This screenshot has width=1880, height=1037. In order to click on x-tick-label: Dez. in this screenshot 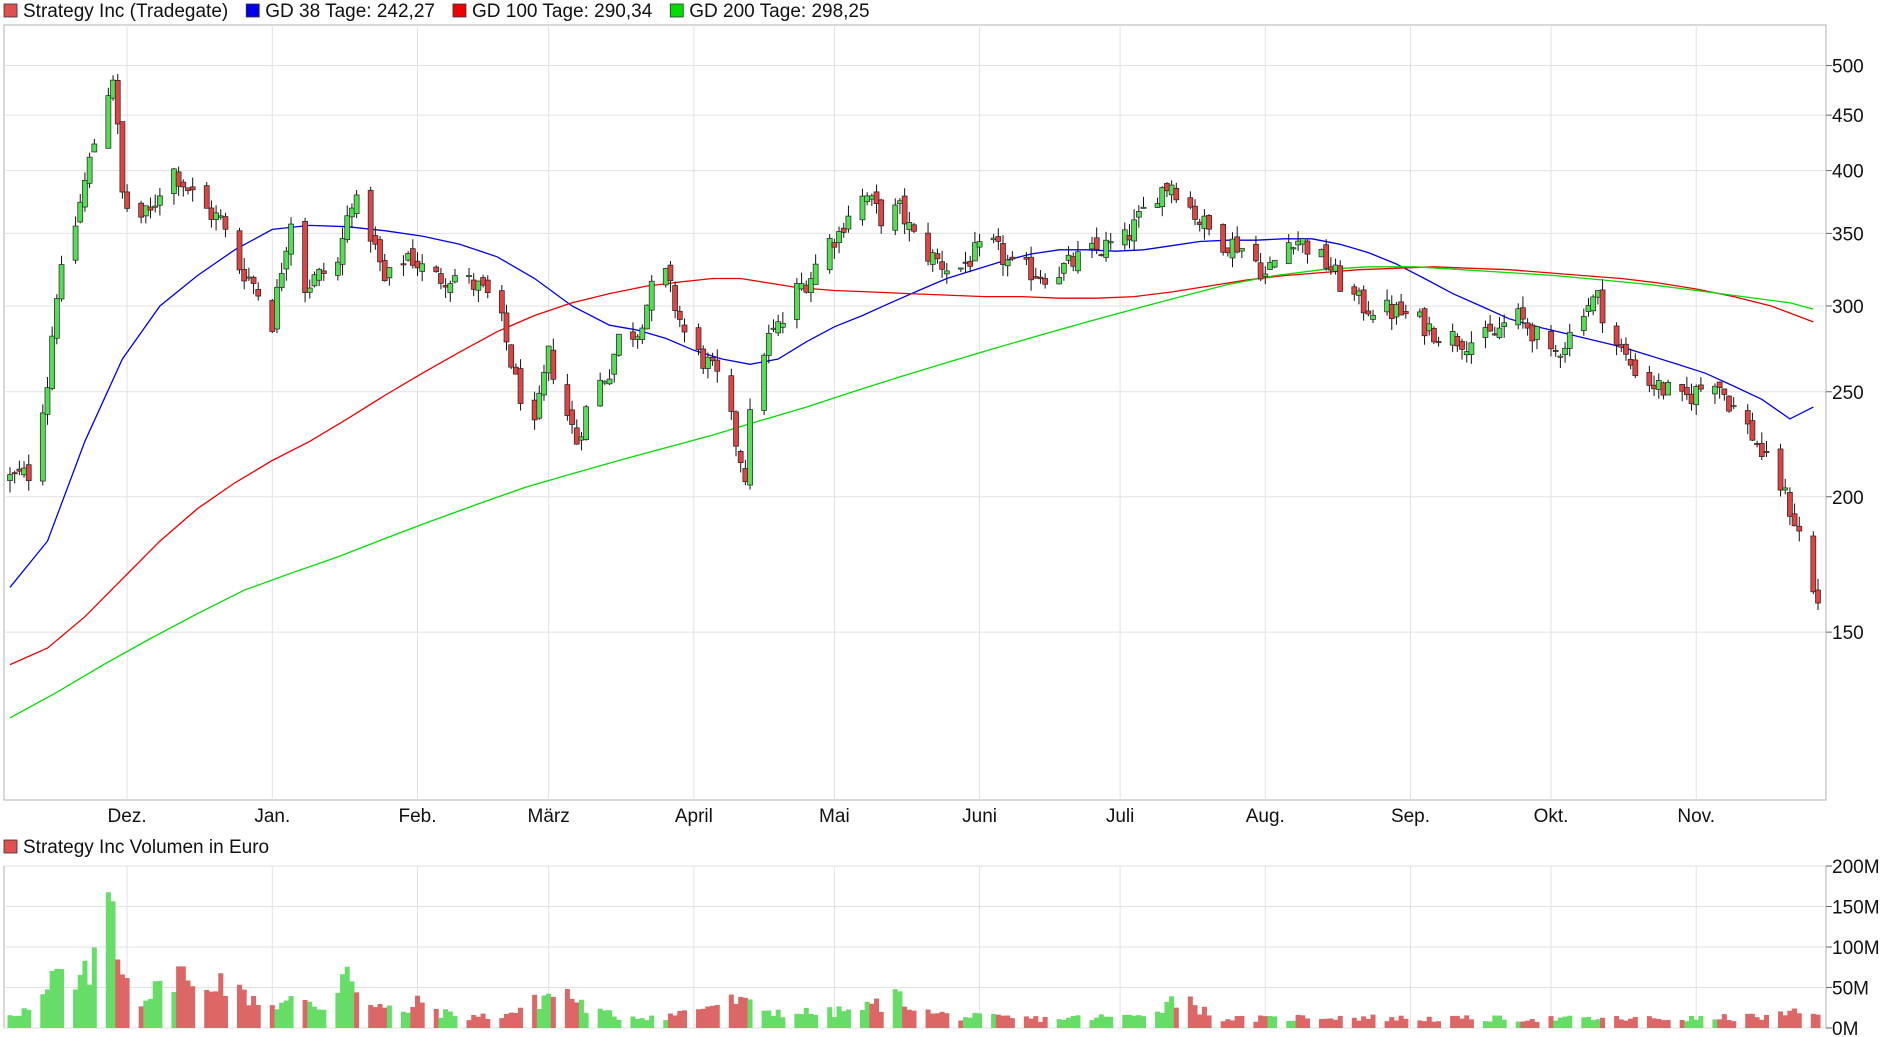, I will do `click(127, 816)`.